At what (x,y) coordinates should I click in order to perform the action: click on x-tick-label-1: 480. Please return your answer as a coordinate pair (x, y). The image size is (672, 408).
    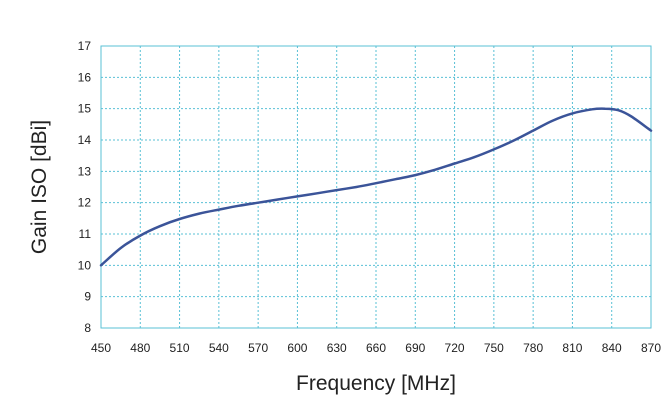
    Looking at the image, I should click on (140, 348).